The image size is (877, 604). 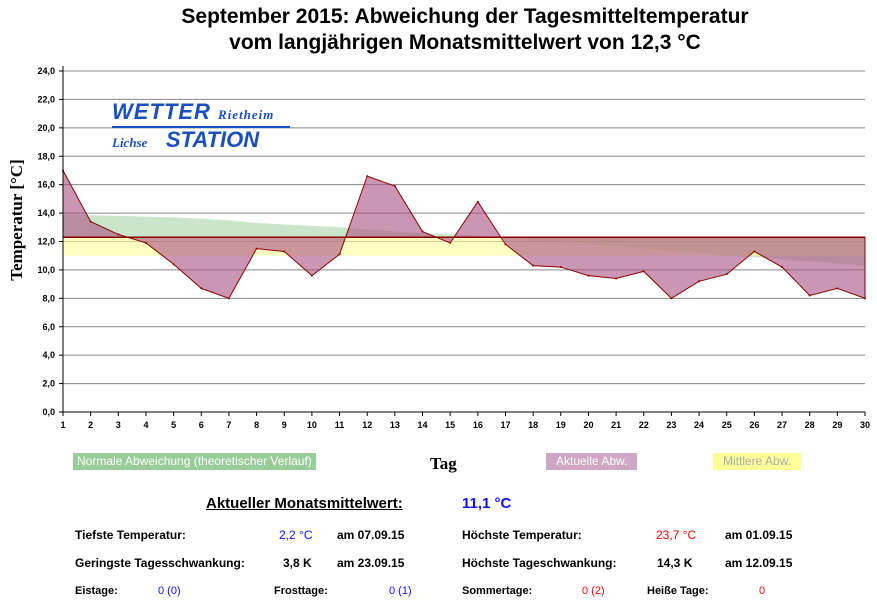 What do you see at coordinates (865, 425) in the screenshot?
I see `x-tick-label: 30` at bounding box center [865, 425].